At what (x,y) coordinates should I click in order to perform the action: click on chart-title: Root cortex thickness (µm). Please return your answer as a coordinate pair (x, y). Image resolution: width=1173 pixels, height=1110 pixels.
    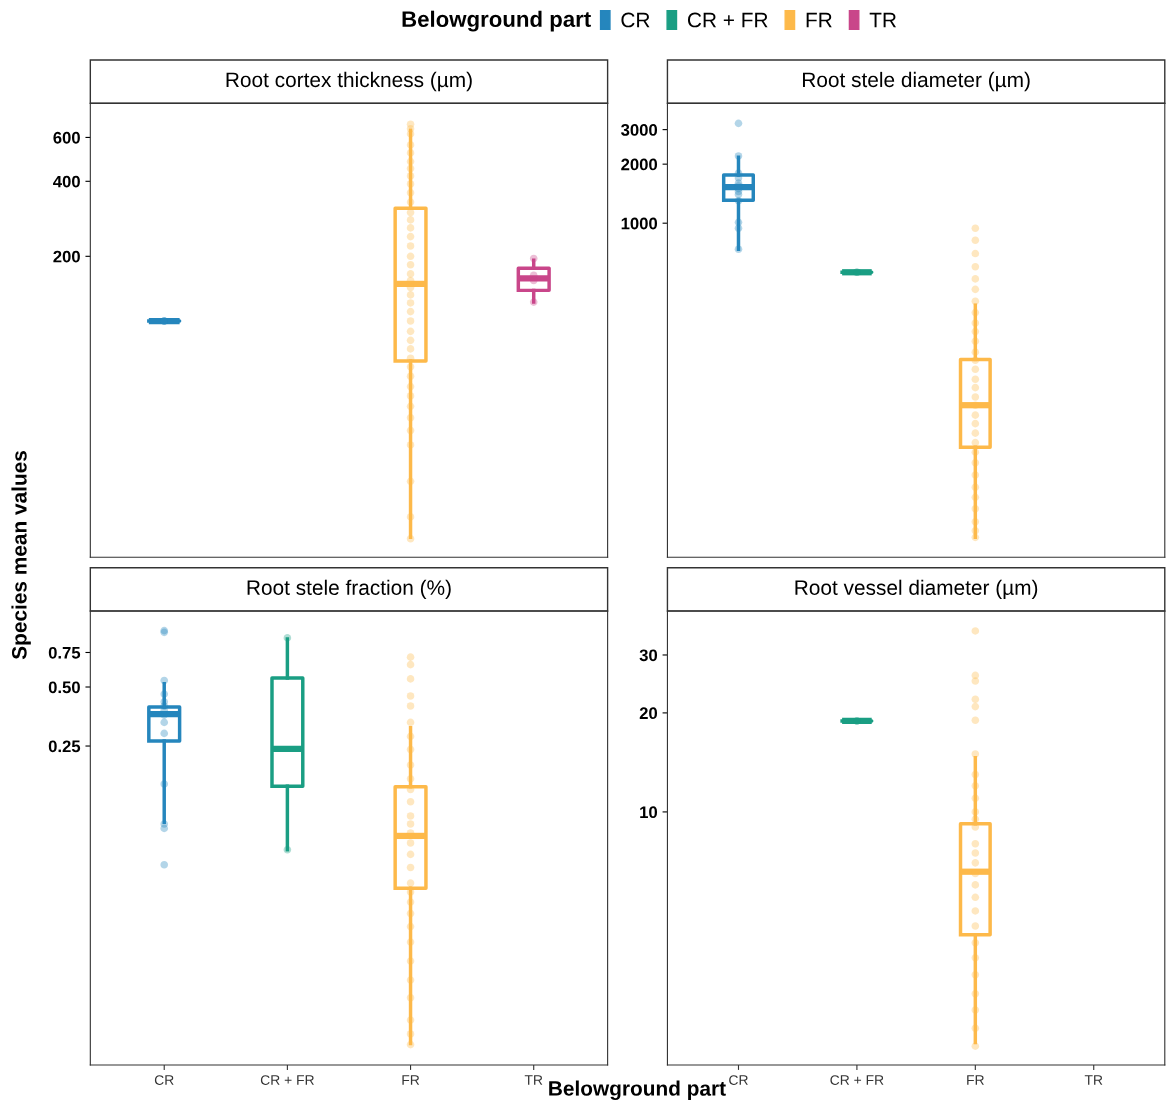
    Looking at the image, I should click on (349, 81).